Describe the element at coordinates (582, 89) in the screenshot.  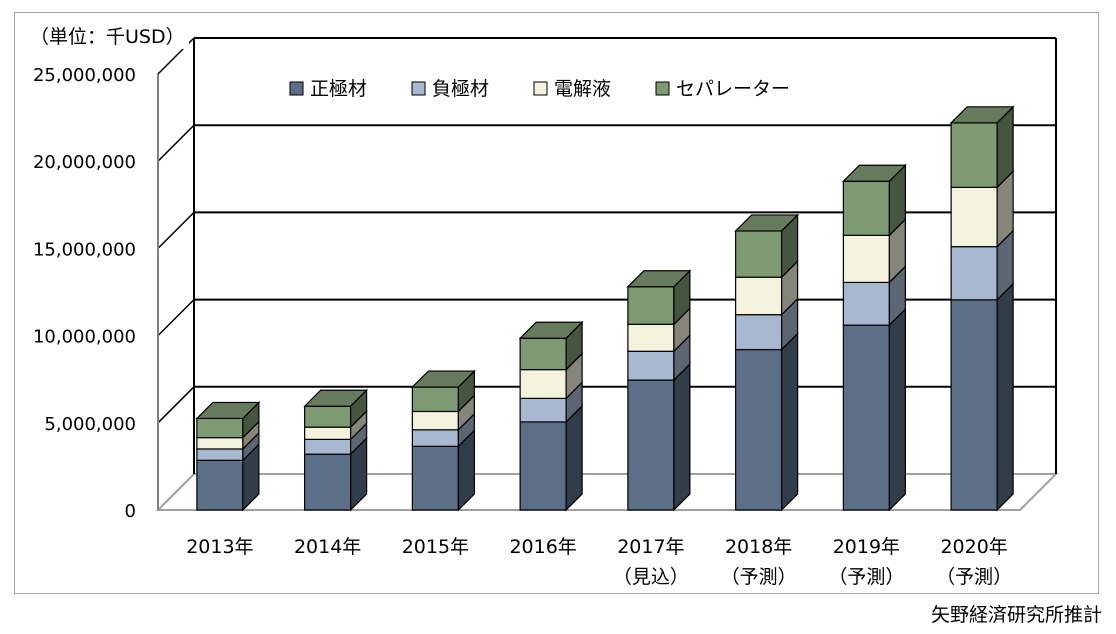
I see `legend-label: 電解液` at that location.